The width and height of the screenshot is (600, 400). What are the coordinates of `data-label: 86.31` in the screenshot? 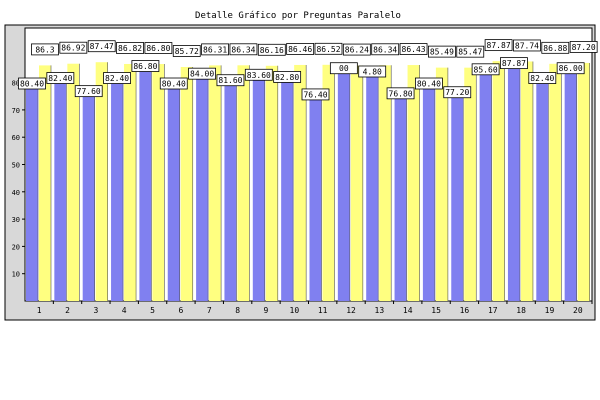 It's located at (215, 49).